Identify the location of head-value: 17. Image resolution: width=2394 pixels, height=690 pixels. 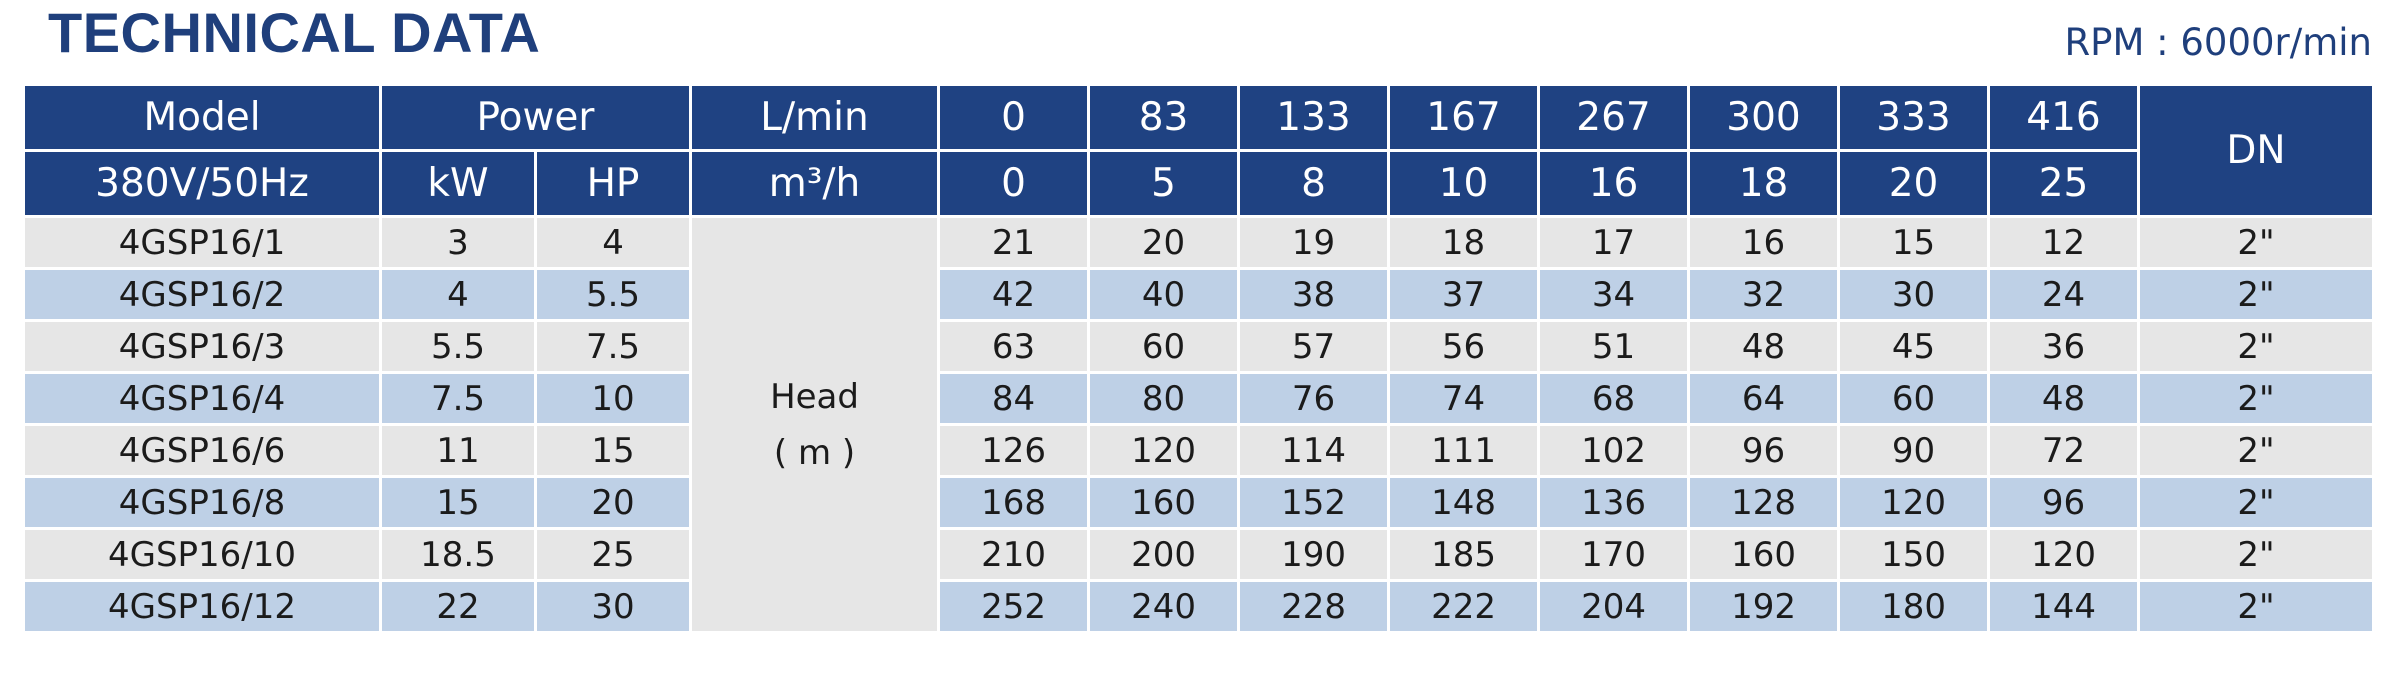
(1614, 242).